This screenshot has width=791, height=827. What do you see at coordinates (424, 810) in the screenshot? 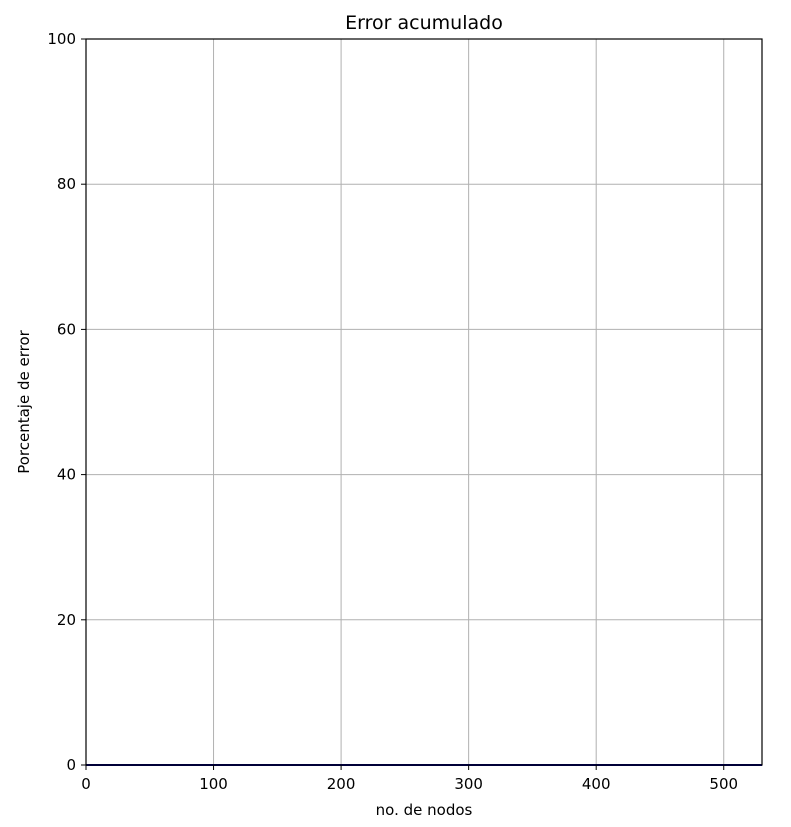
I see `x-axis-label: no. de nodos` at bounding box center [424, 810].